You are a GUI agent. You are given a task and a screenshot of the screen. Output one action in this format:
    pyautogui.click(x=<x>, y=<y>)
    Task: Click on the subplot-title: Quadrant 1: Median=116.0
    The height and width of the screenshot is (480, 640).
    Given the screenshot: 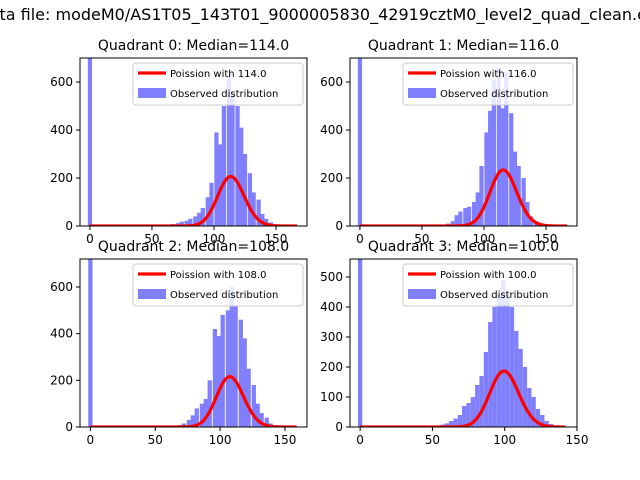 What is the action you would take?
    pyautogui.click(x=463, y=46)
    